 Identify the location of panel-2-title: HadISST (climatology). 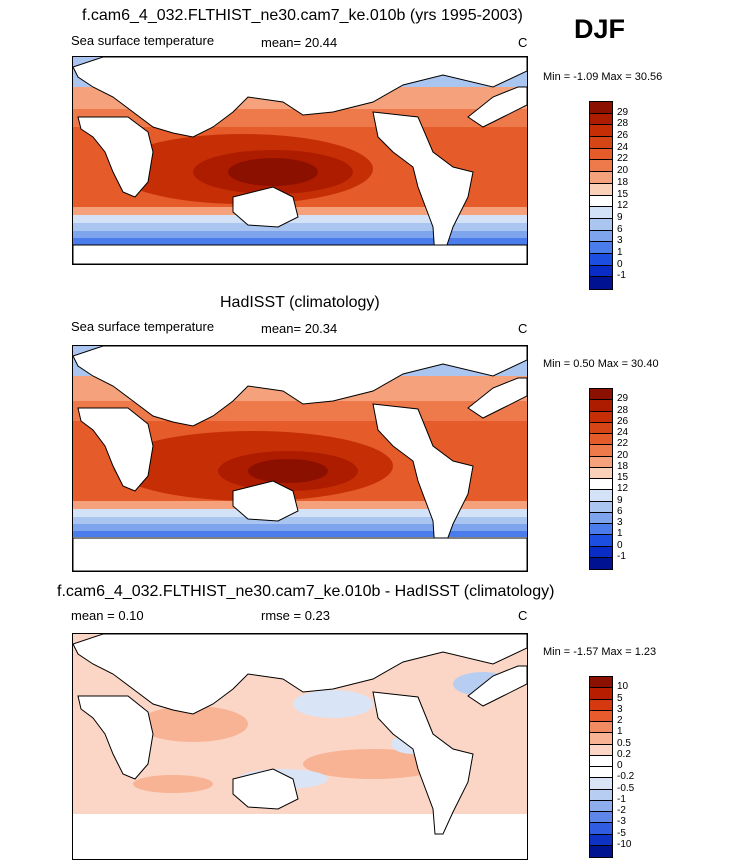
(300, 302).